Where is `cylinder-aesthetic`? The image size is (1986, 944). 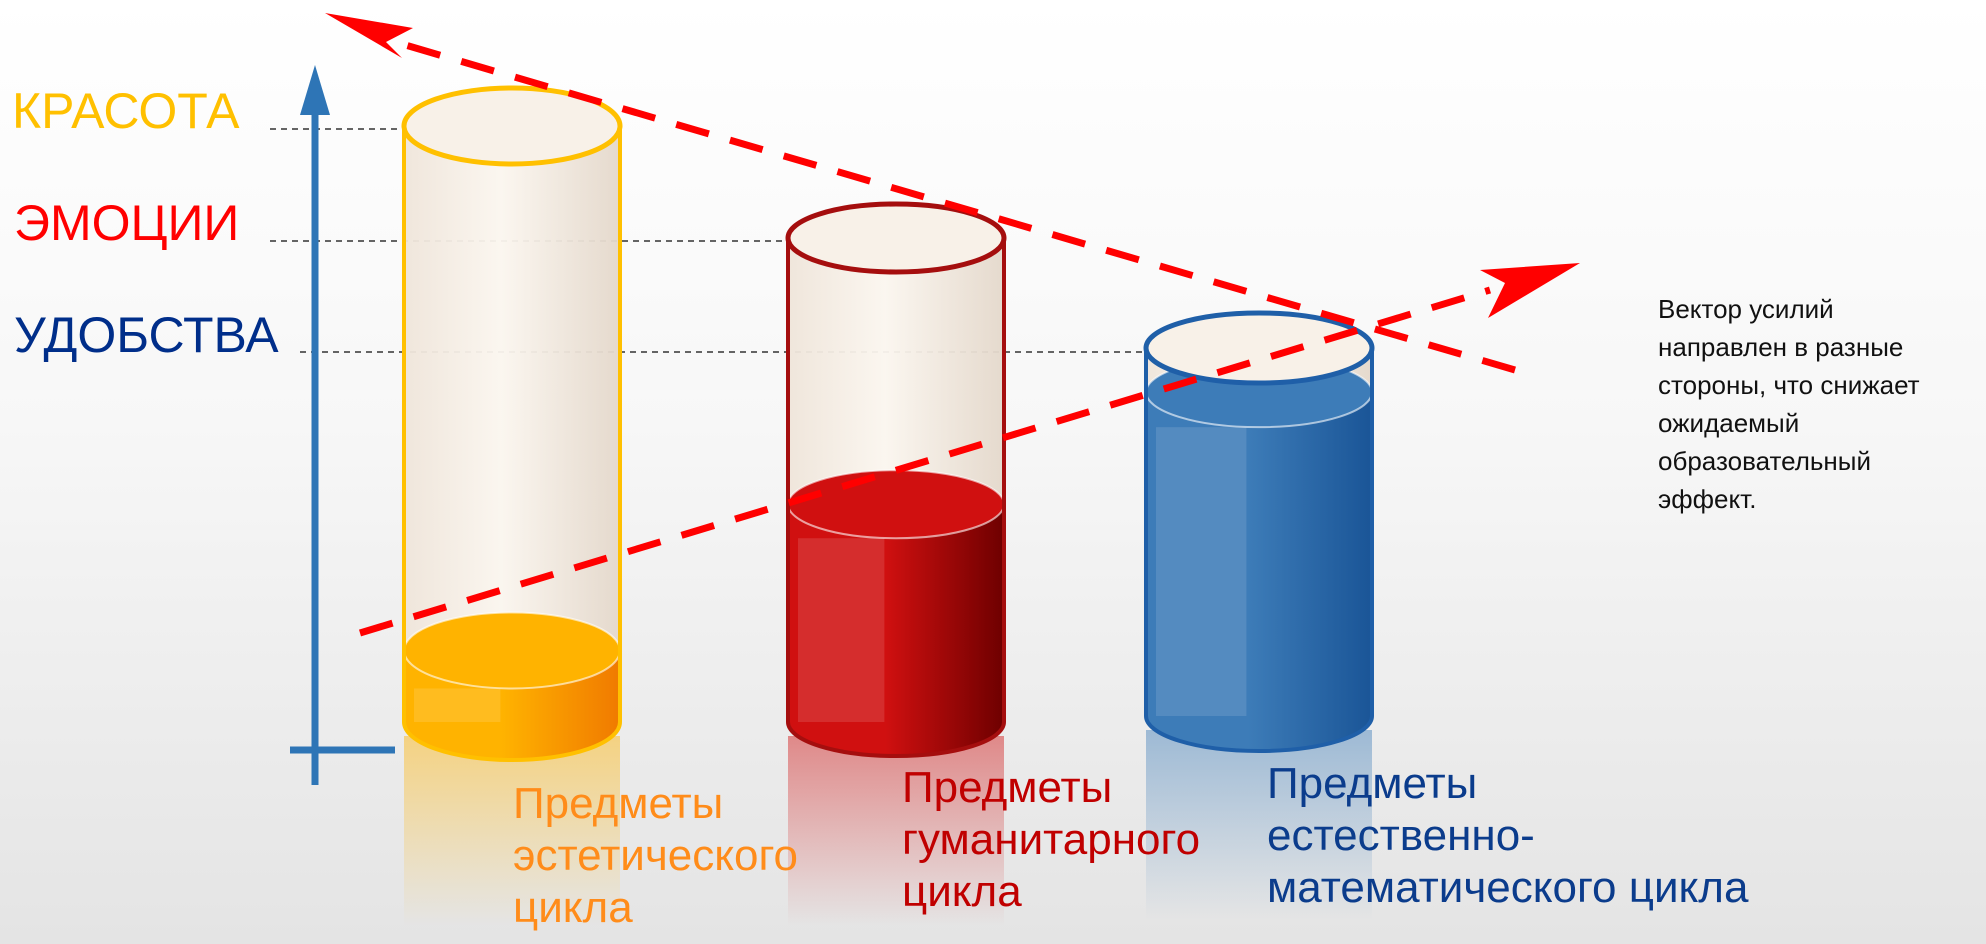
cylinder-aesthetic is located at coordinates (512, 423).